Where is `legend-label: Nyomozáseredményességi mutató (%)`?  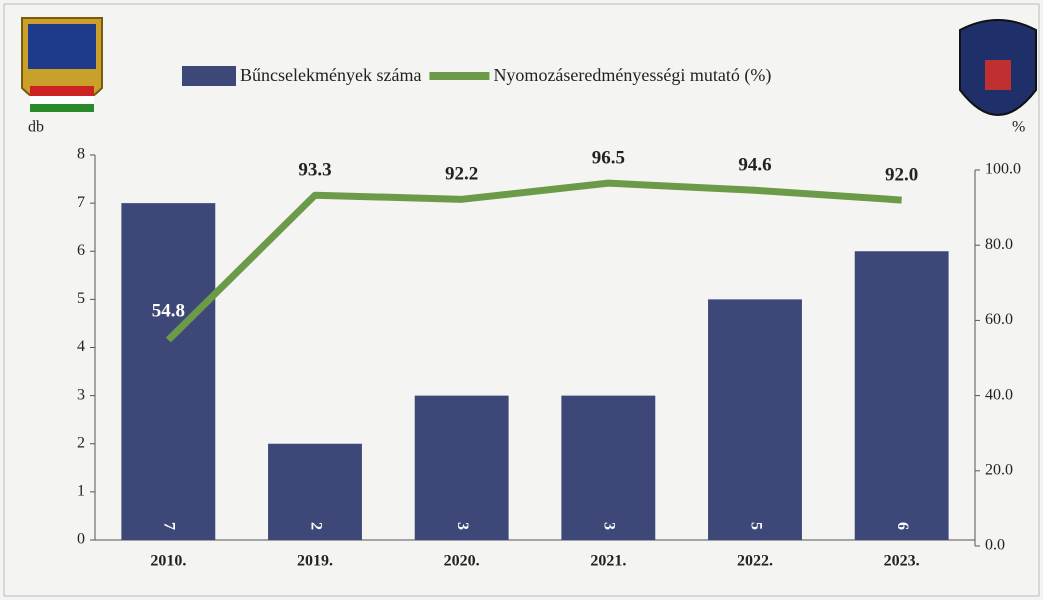 legend-label: Nyomozáseredményességi mutató (%) is located at coordinates (632, 75).